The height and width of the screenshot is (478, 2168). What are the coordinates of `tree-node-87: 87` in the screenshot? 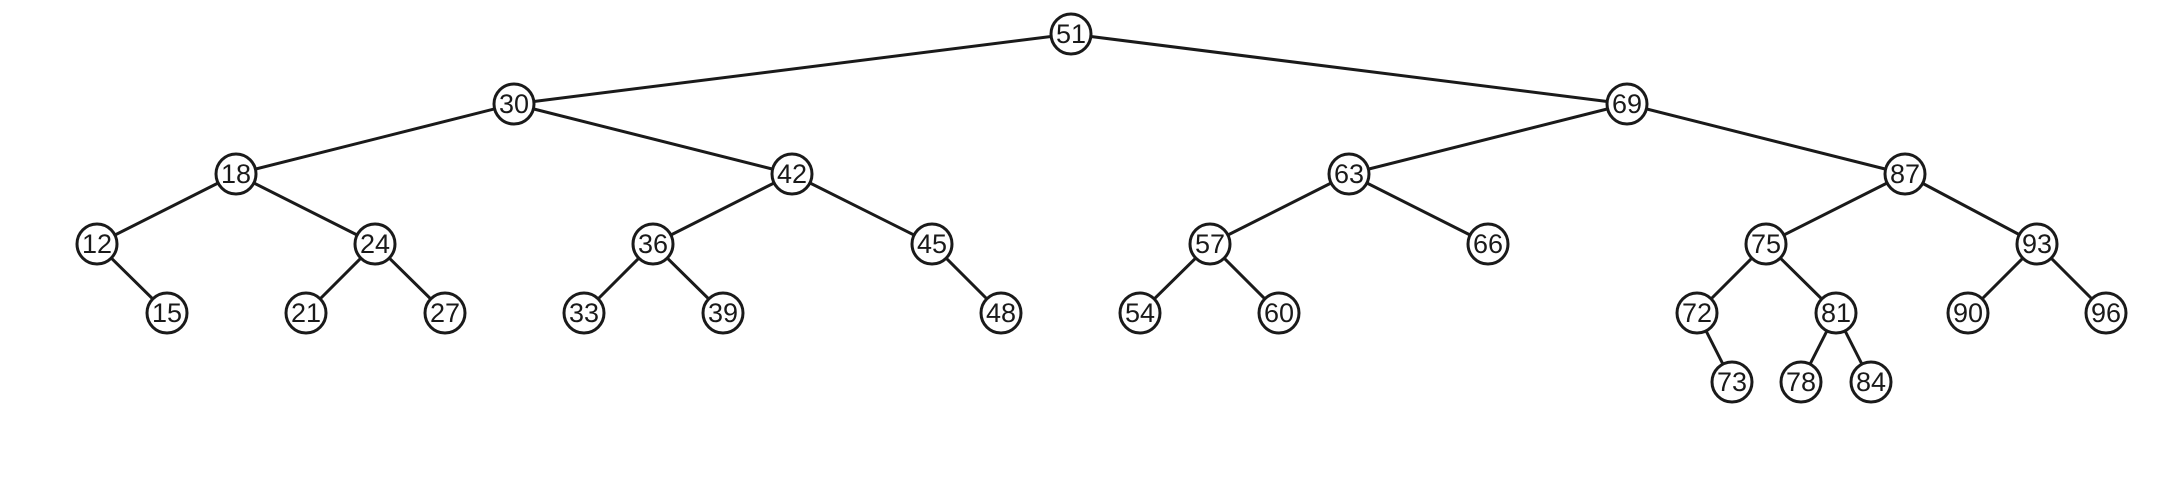 It's located at (1905, 174).